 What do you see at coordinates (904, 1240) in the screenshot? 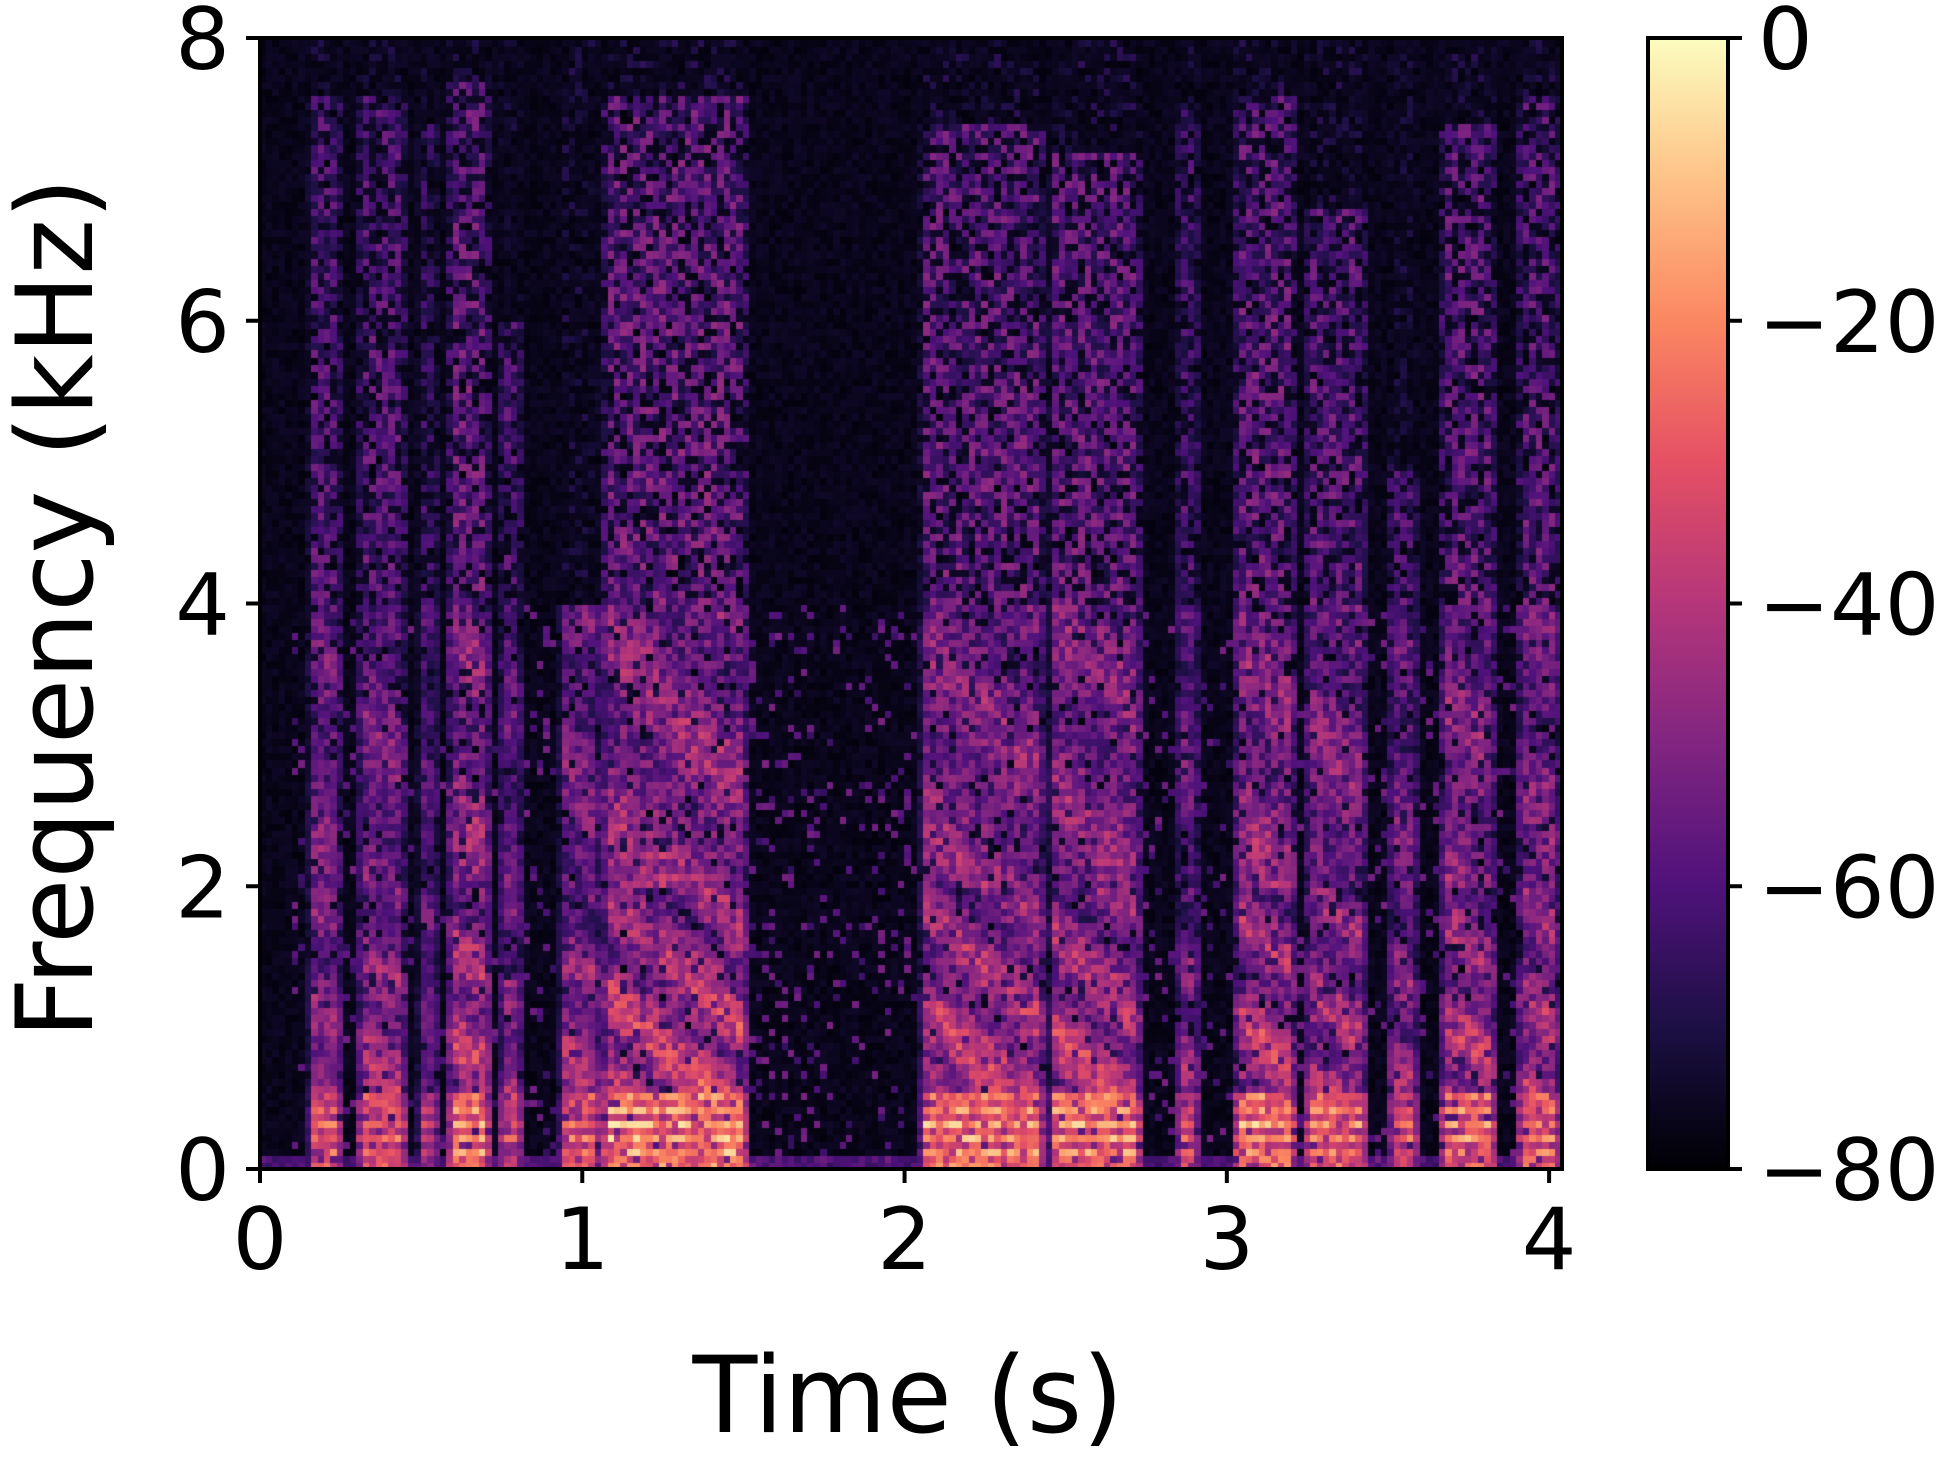
I see `x-tick-label: 2` at bounding box center [904, 1240].